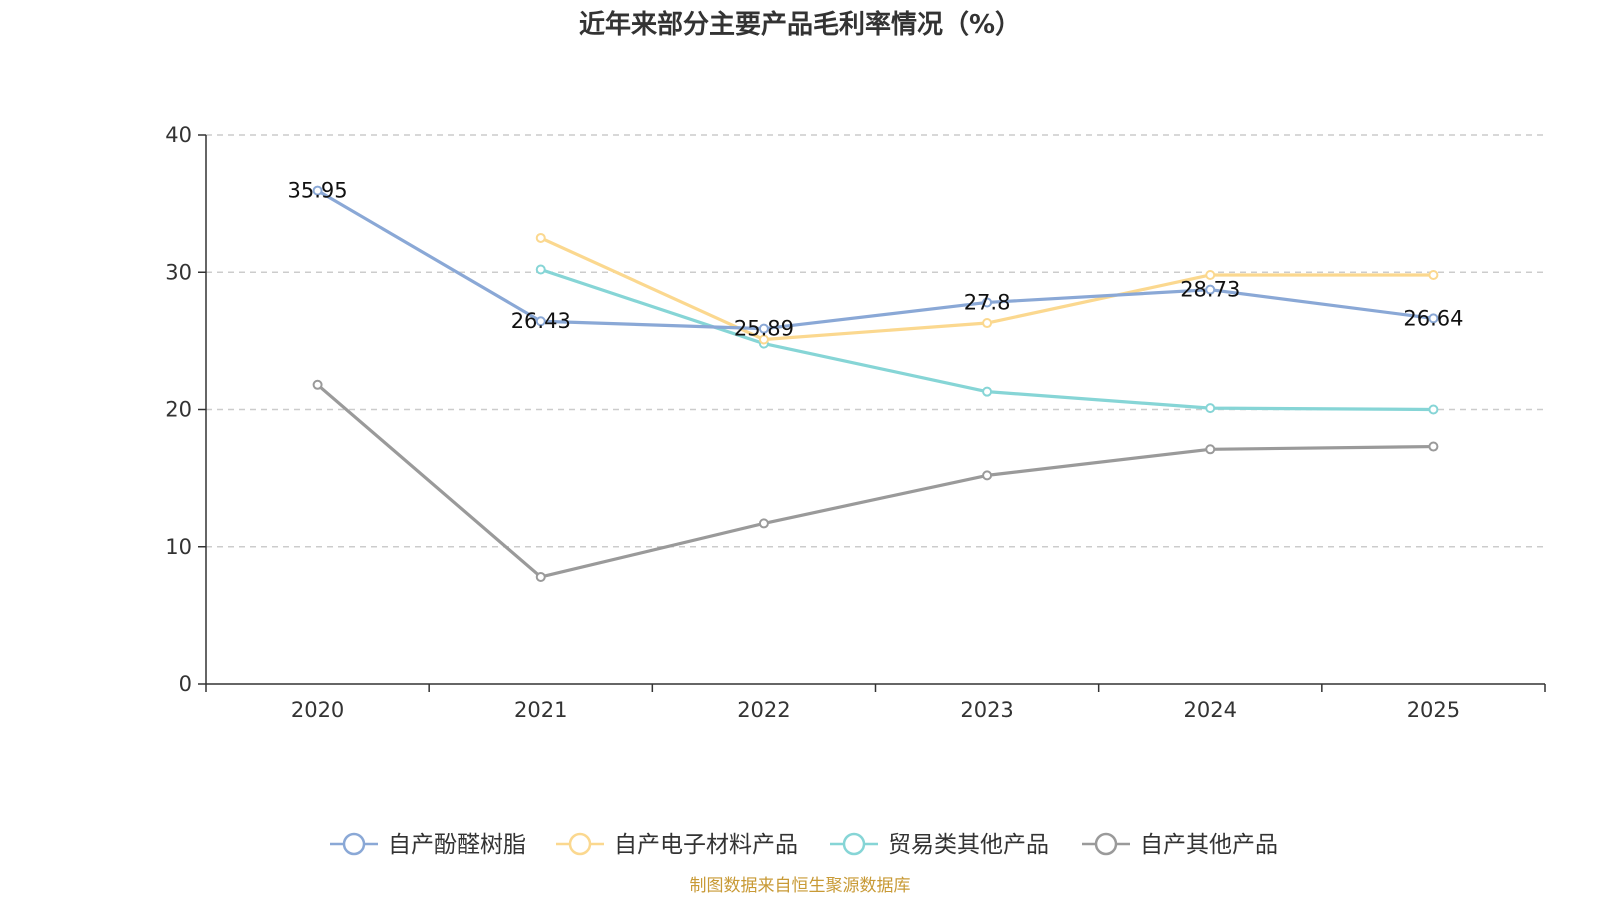 Image resolution: width=1600 pixels, height=900 pixels. Describe the element at coordinates (968, 845) in the screenshot. I see `legend-label: 贸易类其他产品` at that location.